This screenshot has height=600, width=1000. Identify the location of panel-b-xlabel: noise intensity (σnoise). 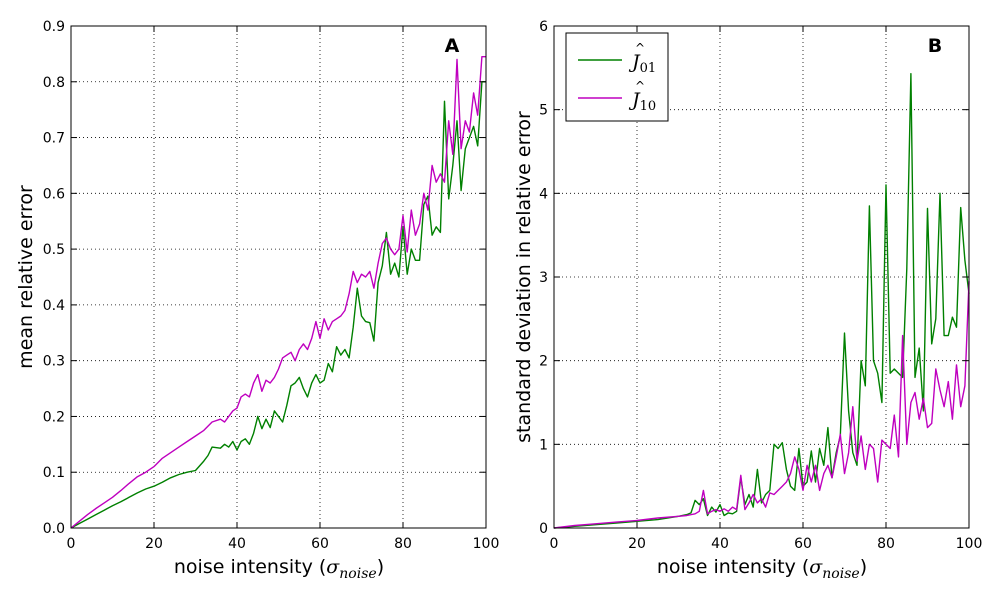
(762, 569).